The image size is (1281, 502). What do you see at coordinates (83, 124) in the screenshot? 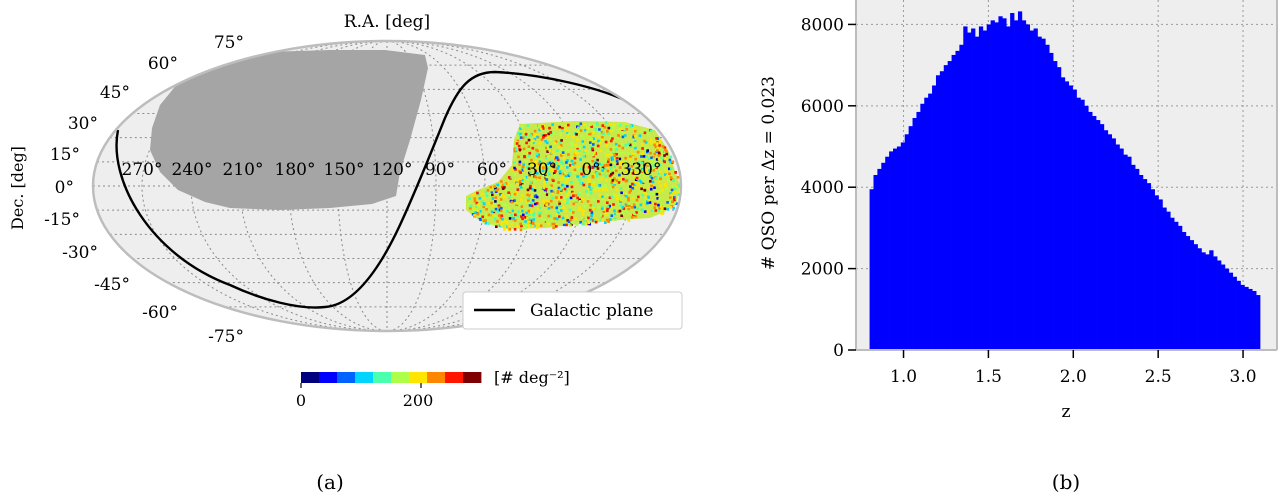
I see `dec-tick-label: 30°` at bounding box center [83, 124].